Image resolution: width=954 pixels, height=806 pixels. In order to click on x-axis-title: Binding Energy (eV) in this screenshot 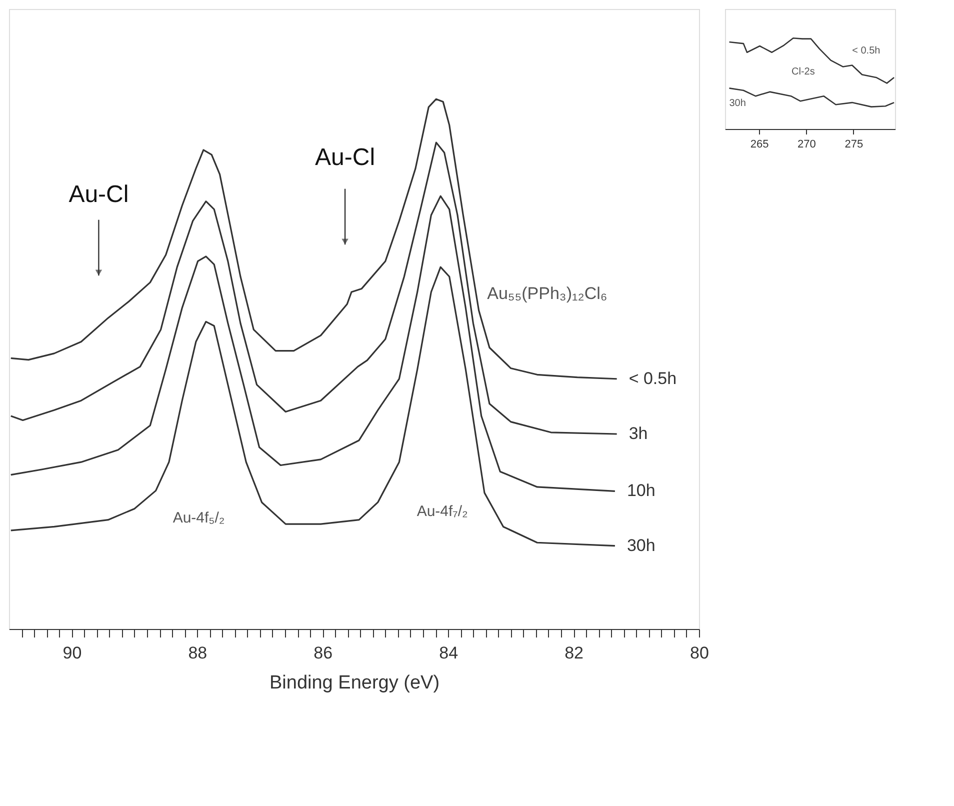, I will do `click(354, 683)`.